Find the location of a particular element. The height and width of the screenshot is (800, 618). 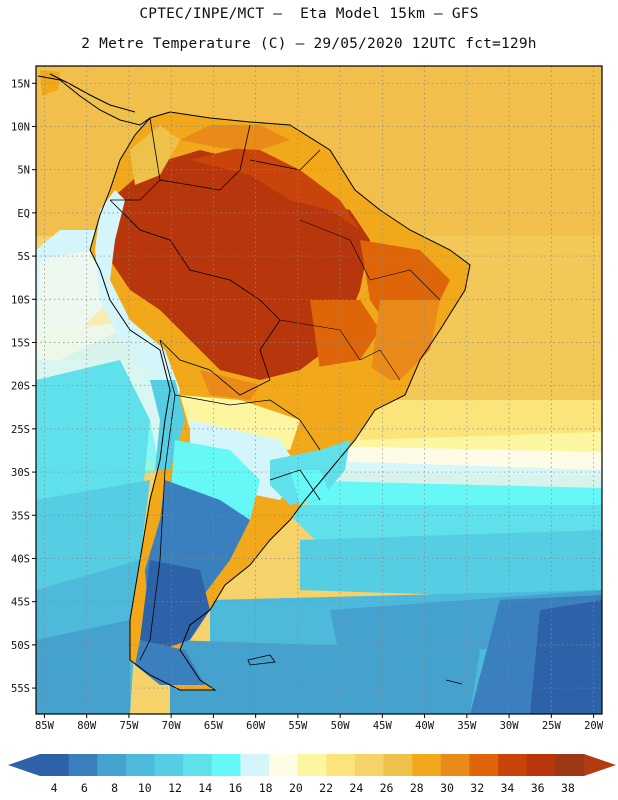

colorbar-under-arrow is located at coordinates (24, 765).